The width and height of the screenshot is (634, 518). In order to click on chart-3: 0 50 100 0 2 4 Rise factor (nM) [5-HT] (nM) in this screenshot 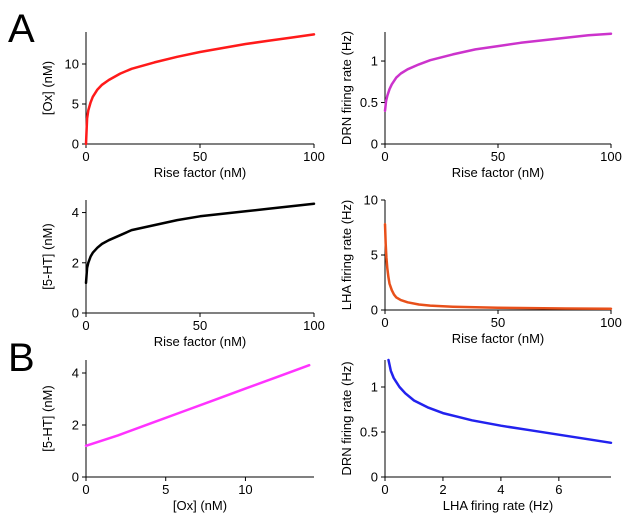, I will do `click(182, 274)`.